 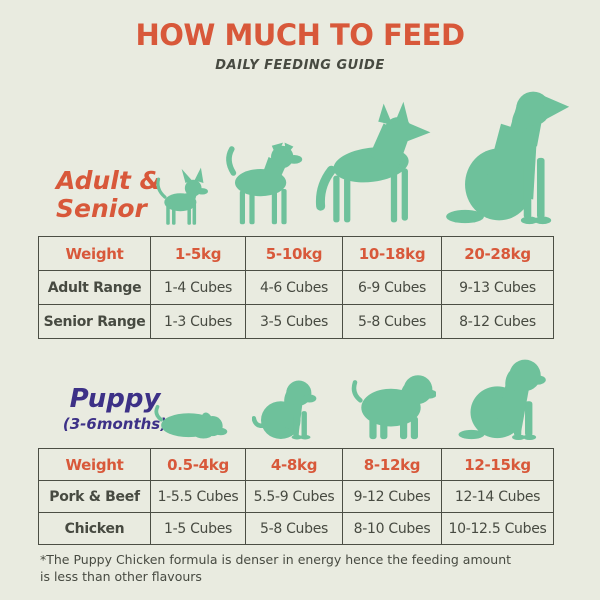 What do you see at coordinates (392, 464) in the screenshot?
I see `weight-range-cell: 8-12kg` at bounding box center [392, 464].